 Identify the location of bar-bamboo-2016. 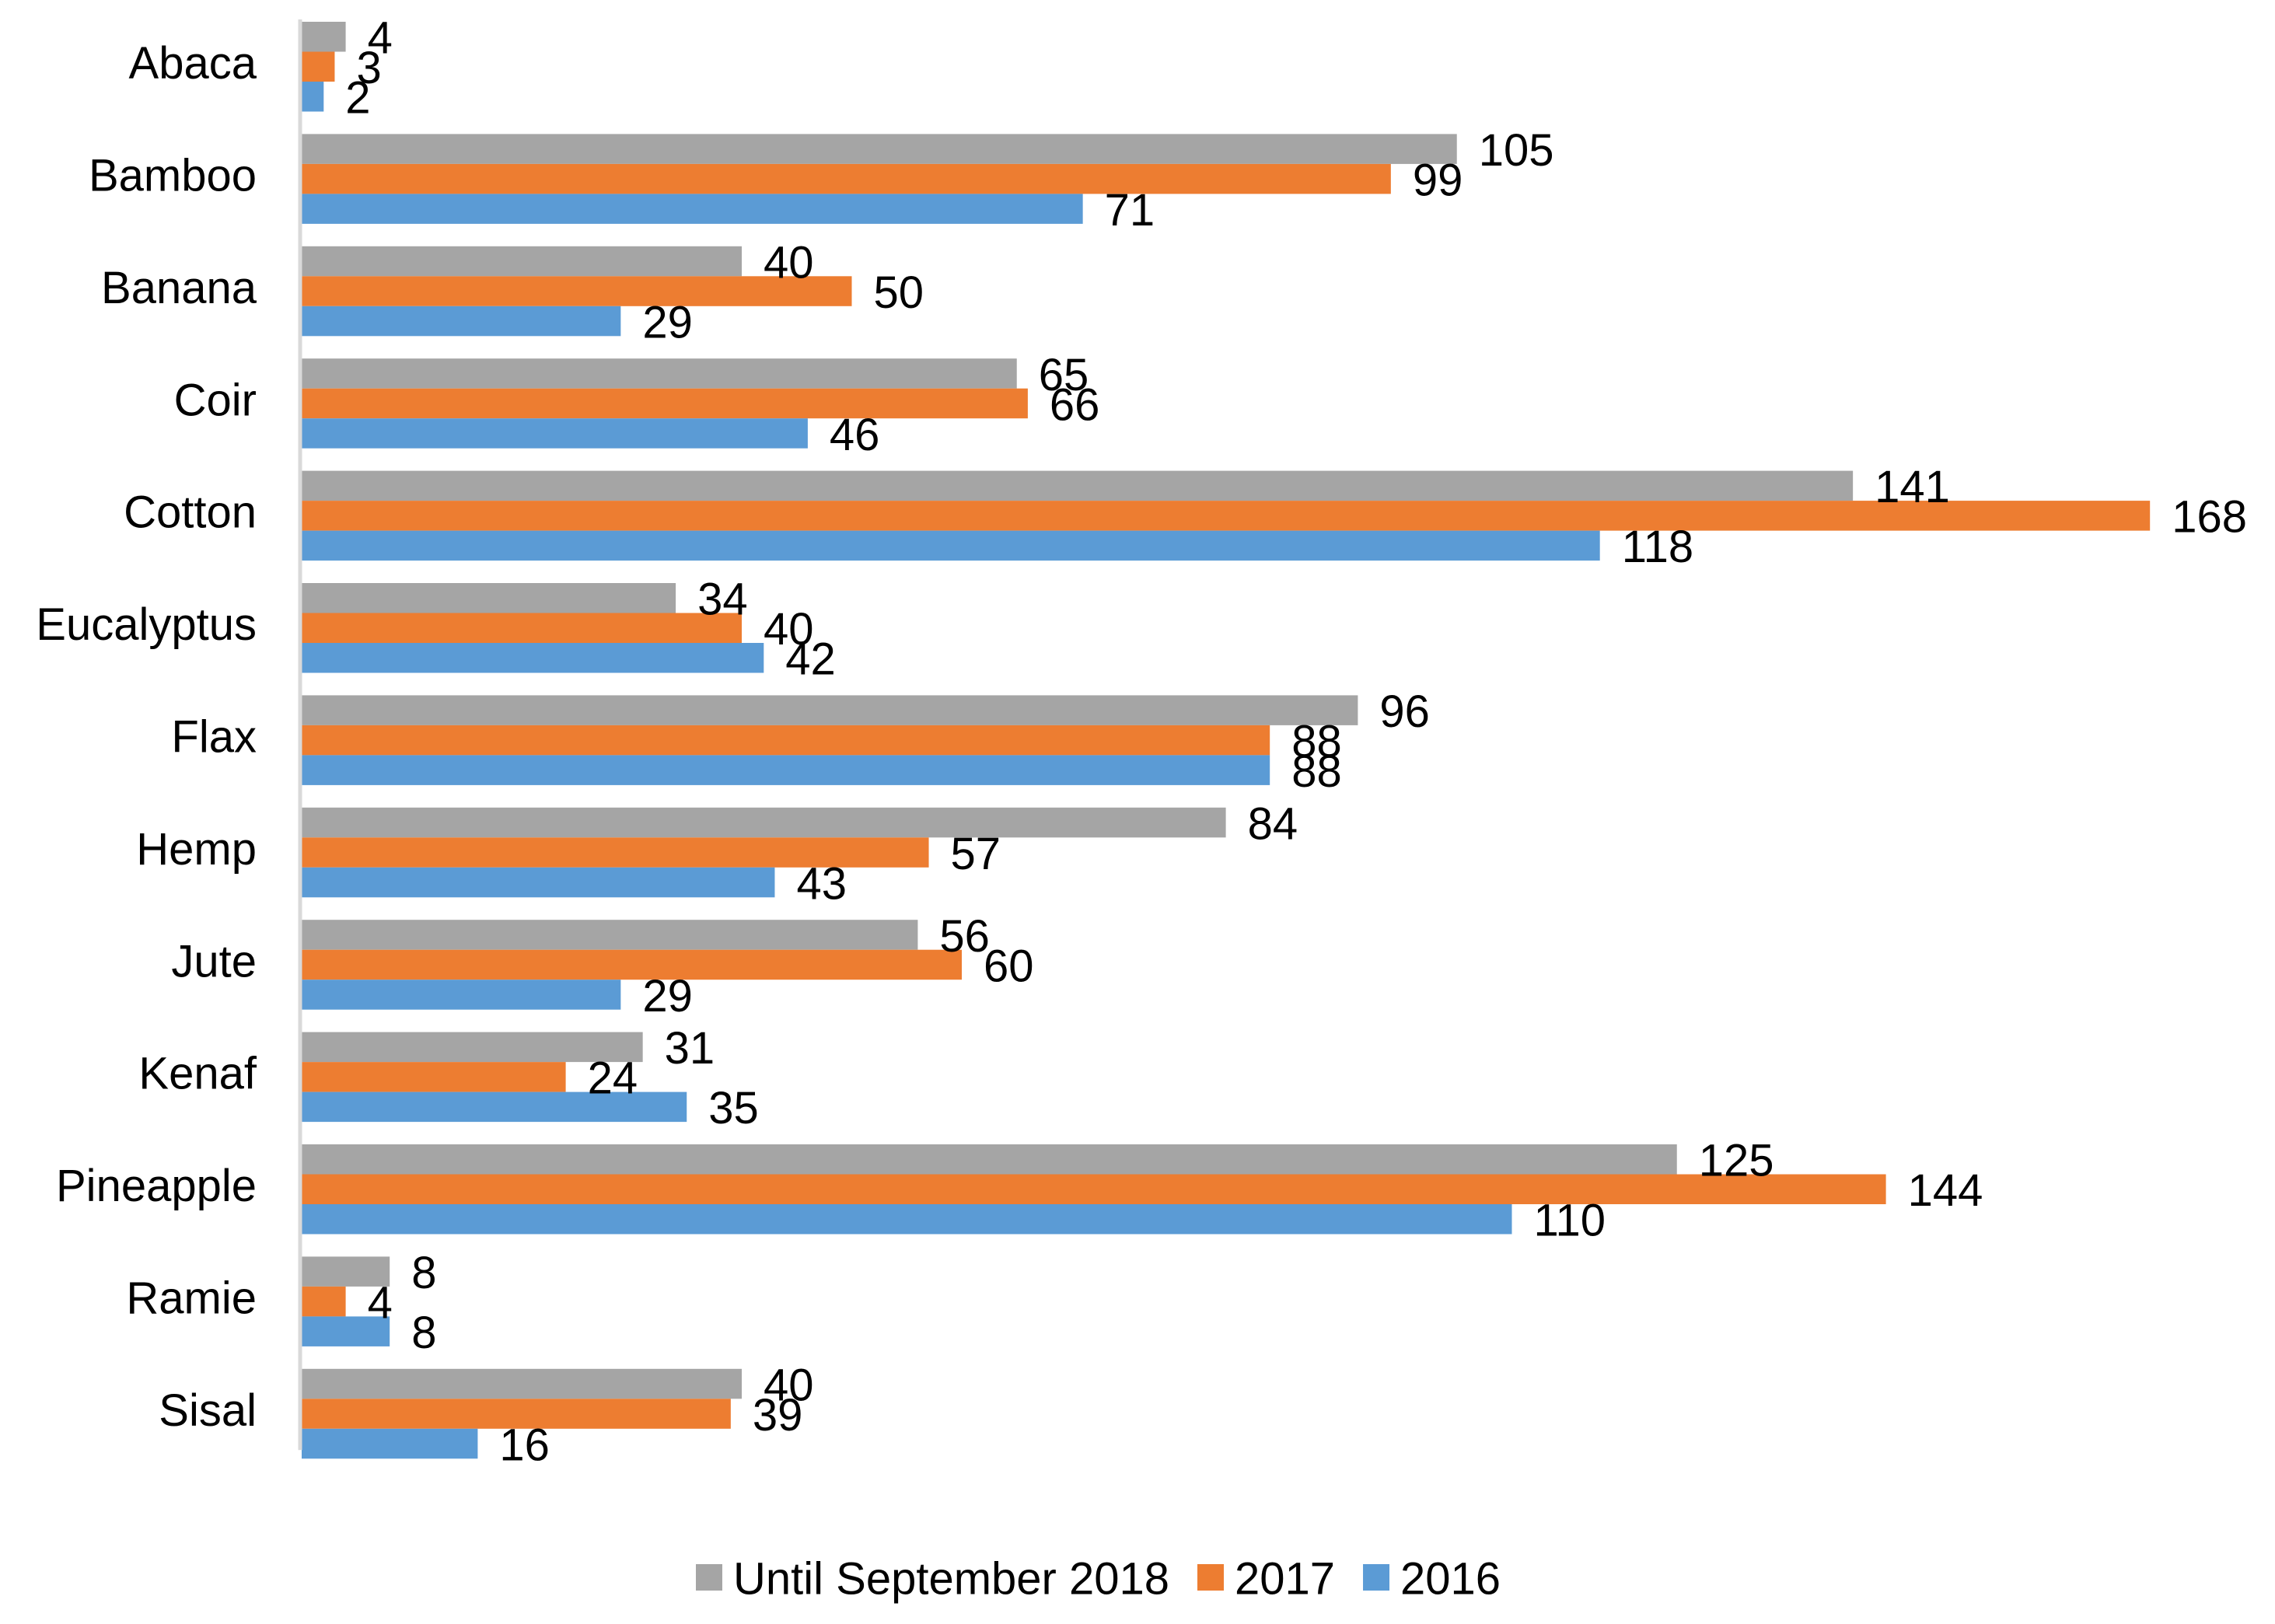
(692, 209).